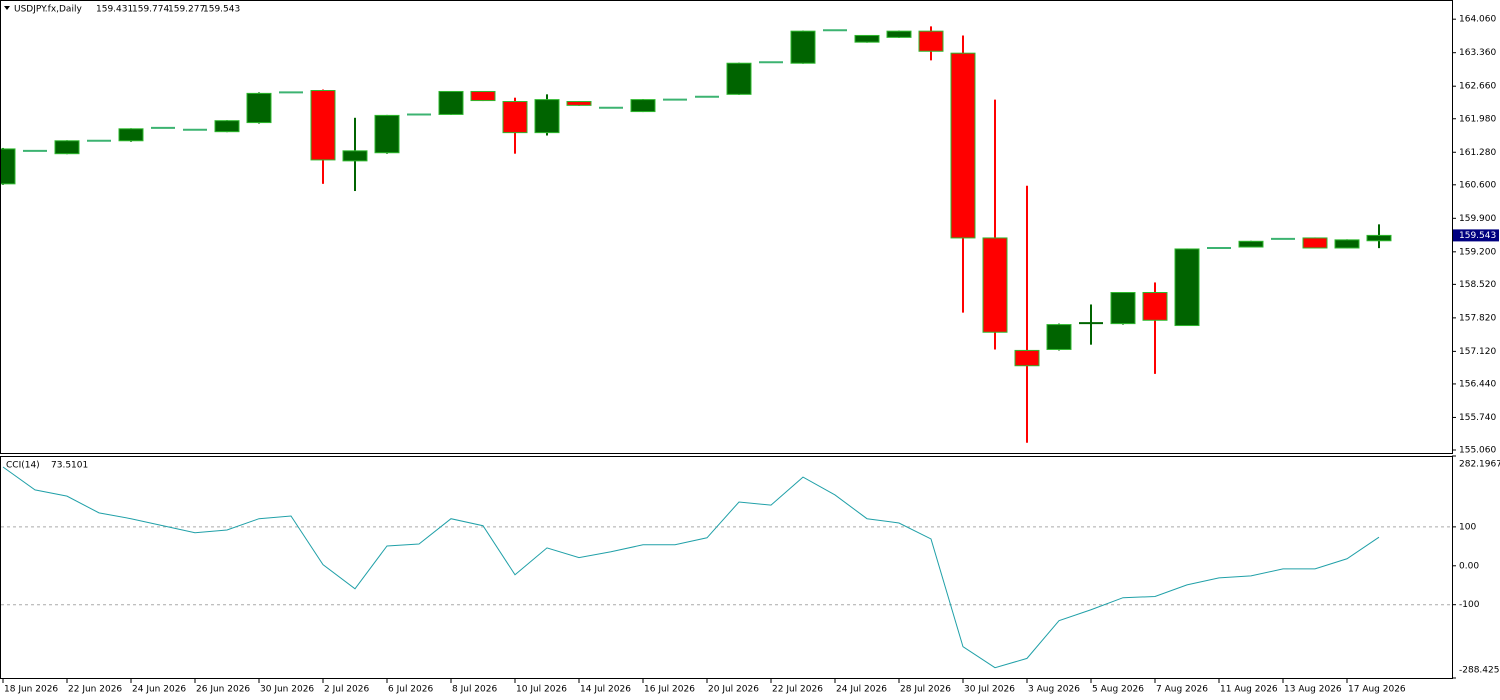 Image resolution: width=1500 pixels, height=700 pixels. What do you see at coordinates (1313, 690) in the screenshot?
I see `x-tick-label: 13 Aug 2026` at bounding box center [1313, 690].